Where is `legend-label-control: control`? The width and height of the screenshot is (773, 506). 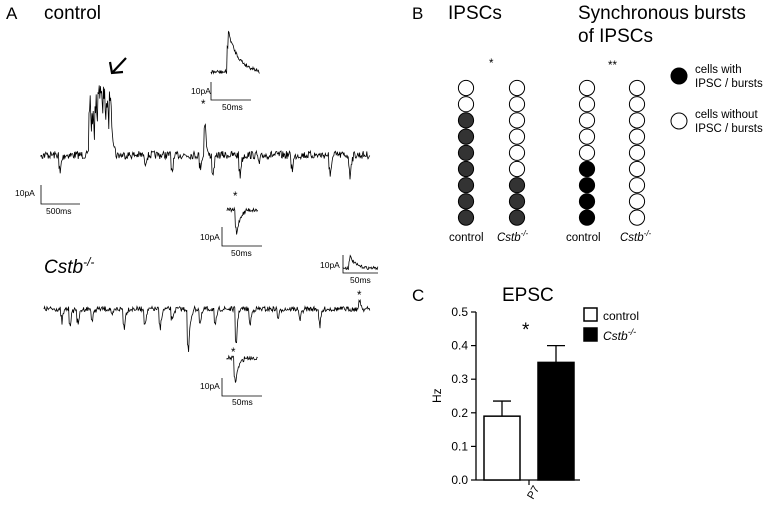 legend-label-control: control is located at coordinates (621, 316).